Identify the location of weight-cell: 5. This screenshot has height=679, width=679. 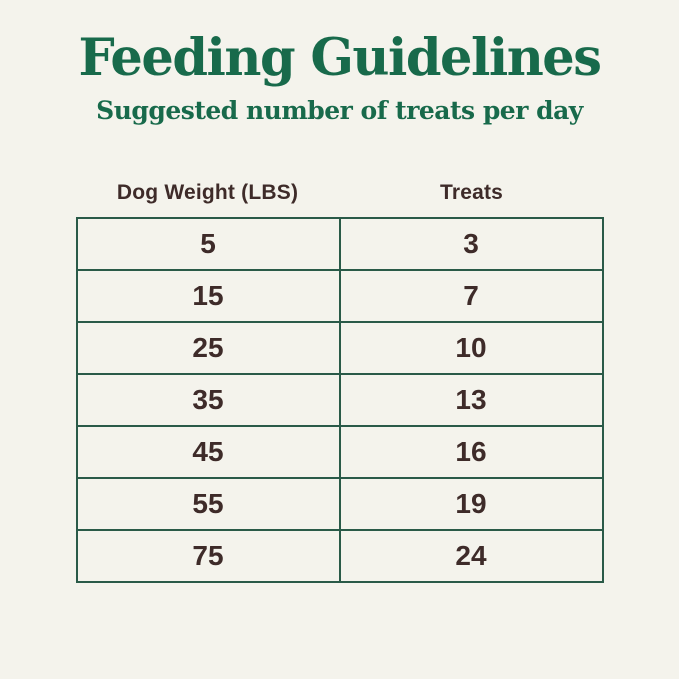
(208, 244).